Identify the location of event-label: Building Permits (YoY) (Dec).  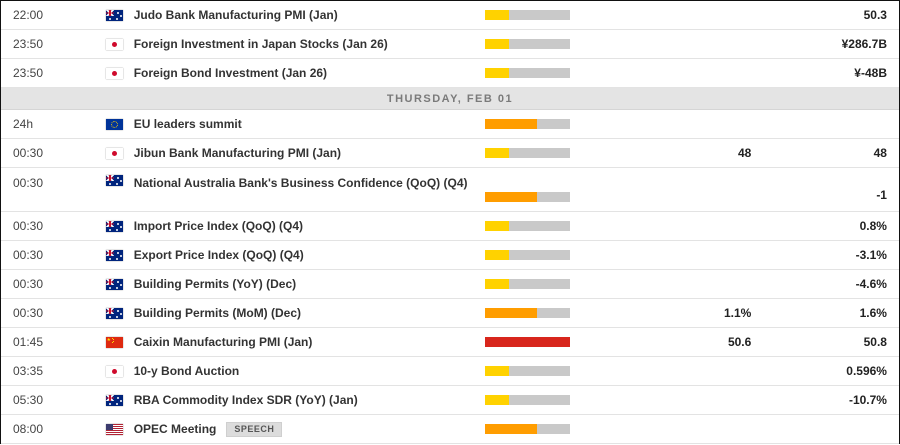
(215, 284).